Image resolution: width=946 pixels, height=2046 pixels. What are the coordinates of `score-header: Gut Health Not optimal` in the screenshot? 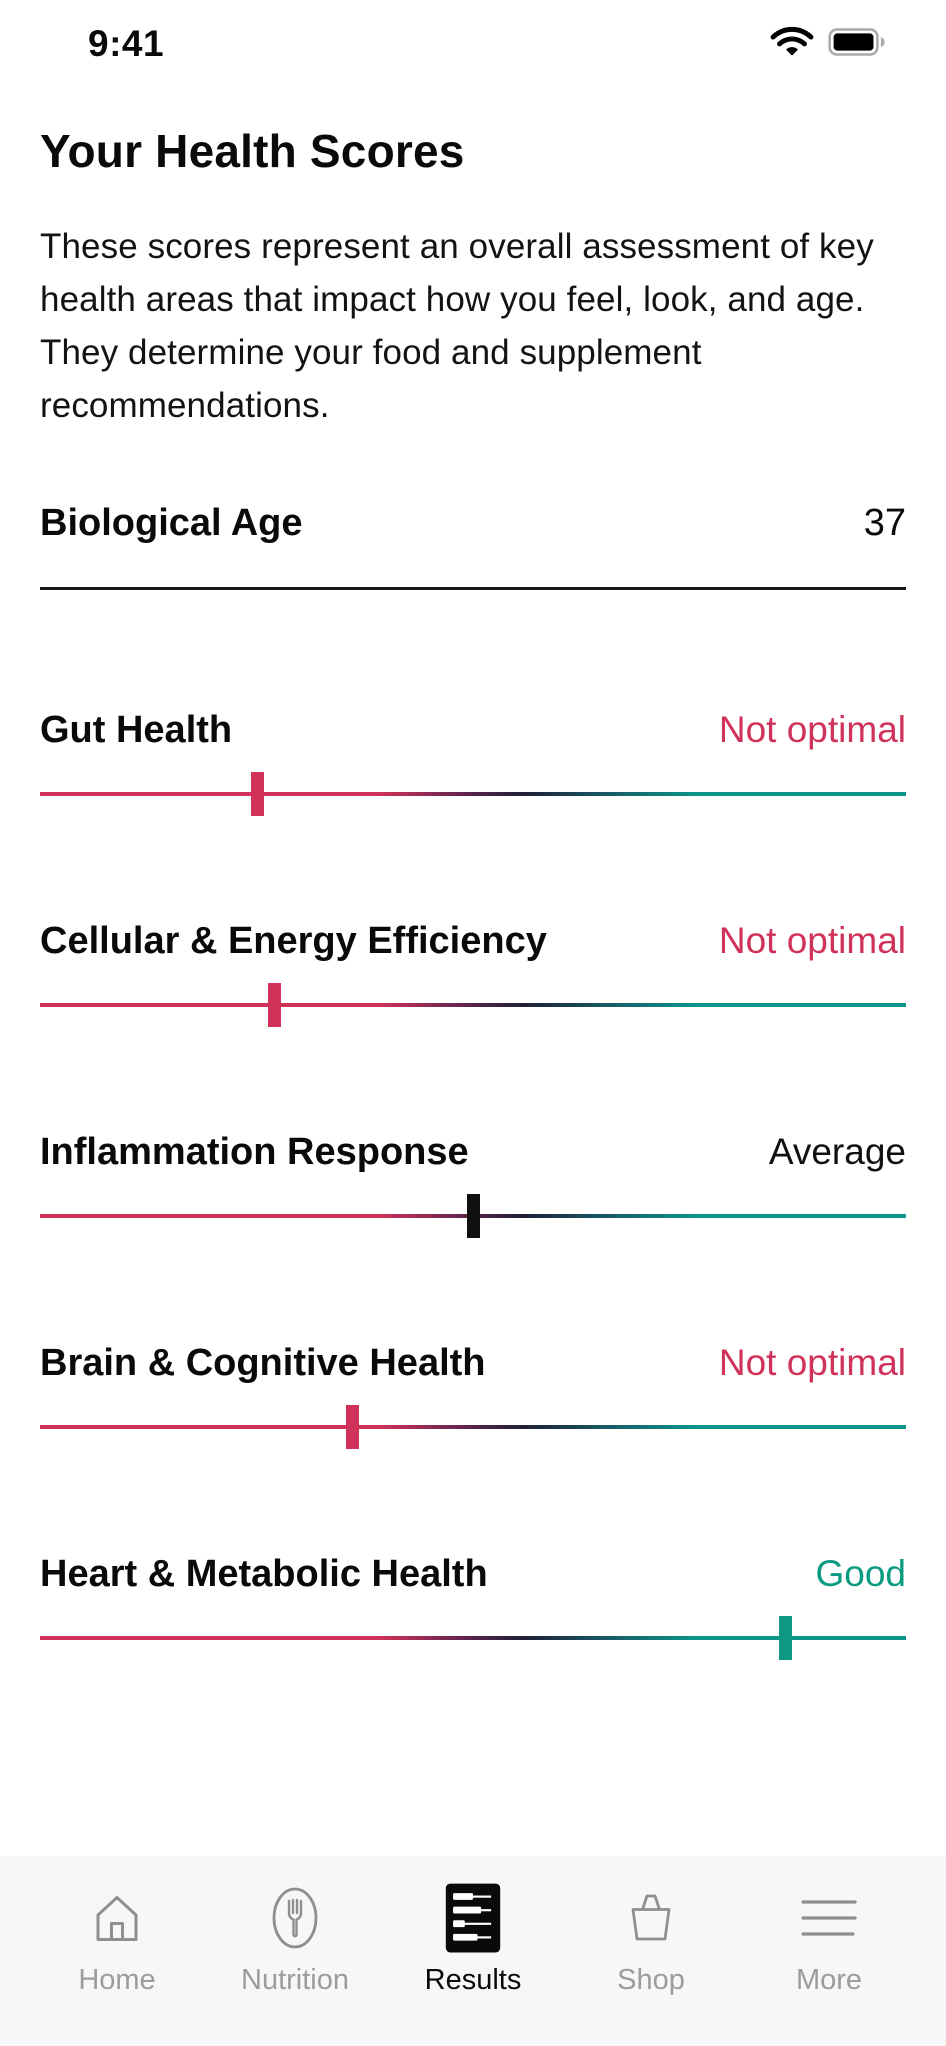 It's located at (473, 730).